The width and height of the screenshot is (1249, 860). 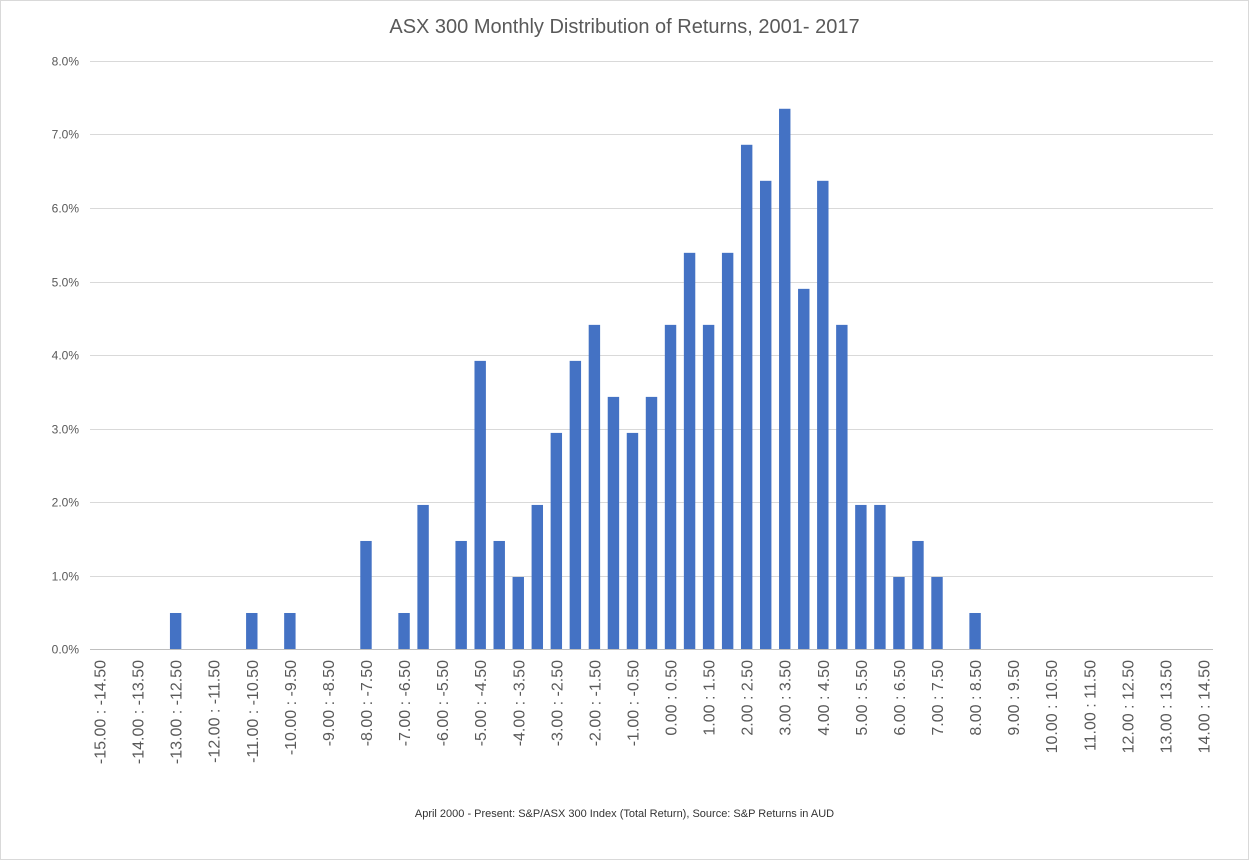 What do you see at coordinates (66, 430) in the screenshot?
I see `y-tick-label: 3.0%` at bounding box center [66, 430].